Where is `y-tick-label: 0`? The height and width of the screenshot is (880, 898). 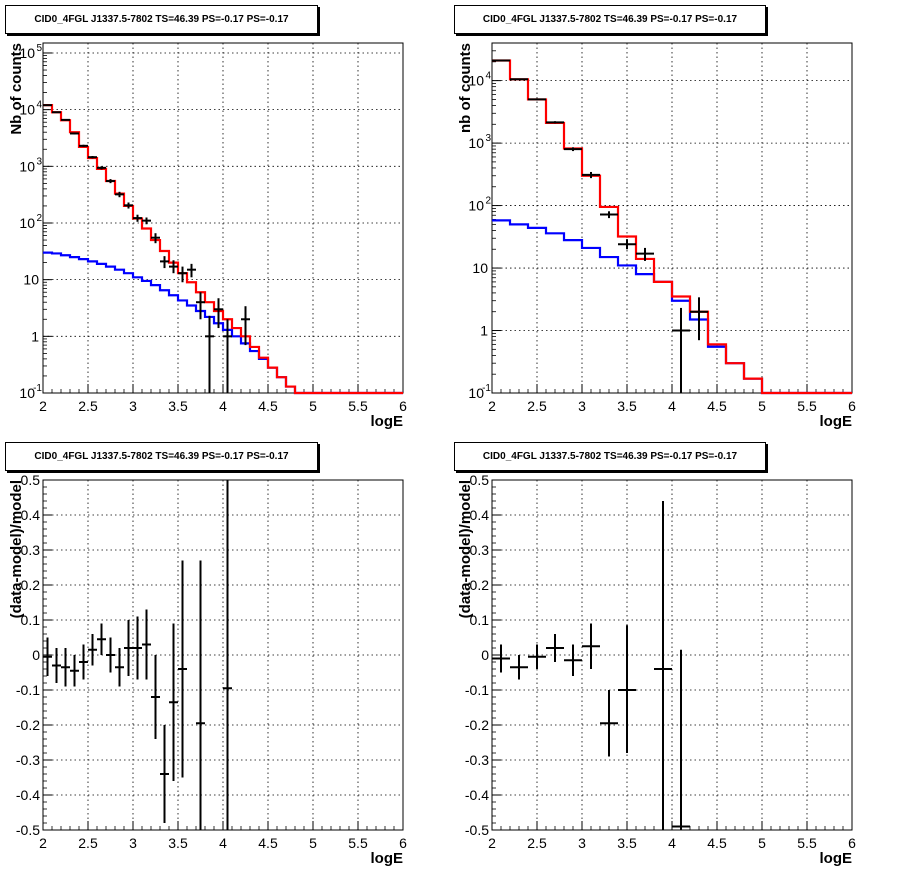
y-tick-label: 0 is located at coordinates (36, 655).